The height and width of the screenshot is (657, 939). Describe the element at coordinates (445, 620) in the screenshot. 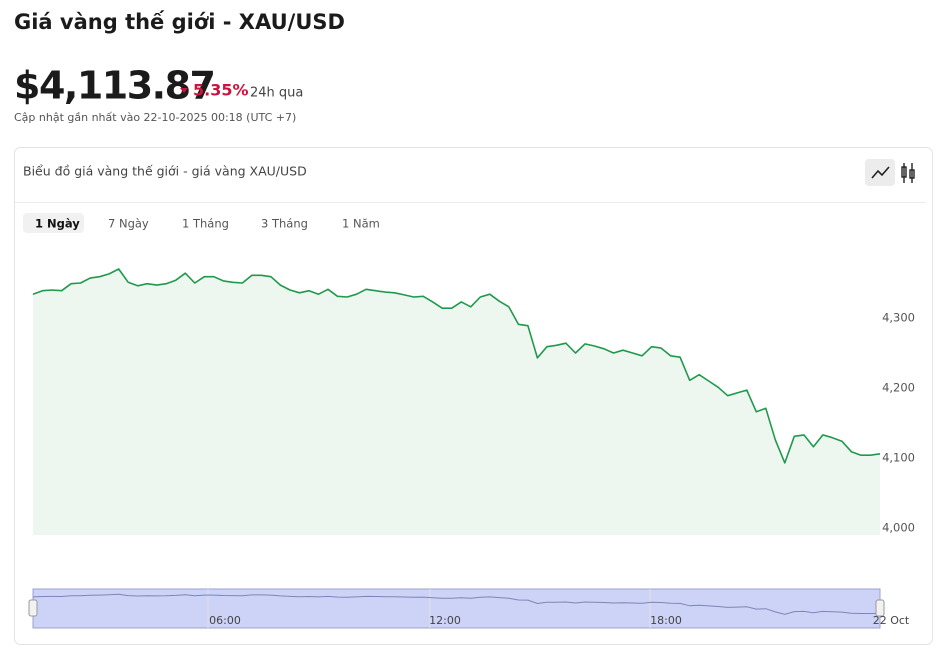

I see `navigator-label: 12:00` at that location.